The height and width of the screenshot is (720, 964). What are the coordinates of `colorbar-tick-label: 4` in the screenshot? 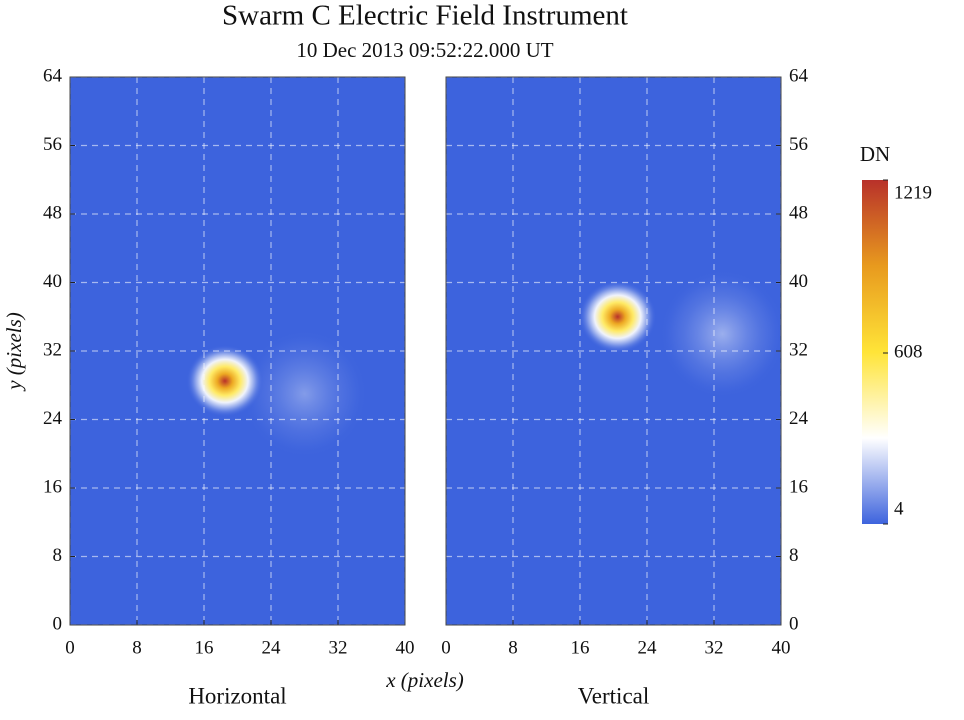 It's located at (899, 508).